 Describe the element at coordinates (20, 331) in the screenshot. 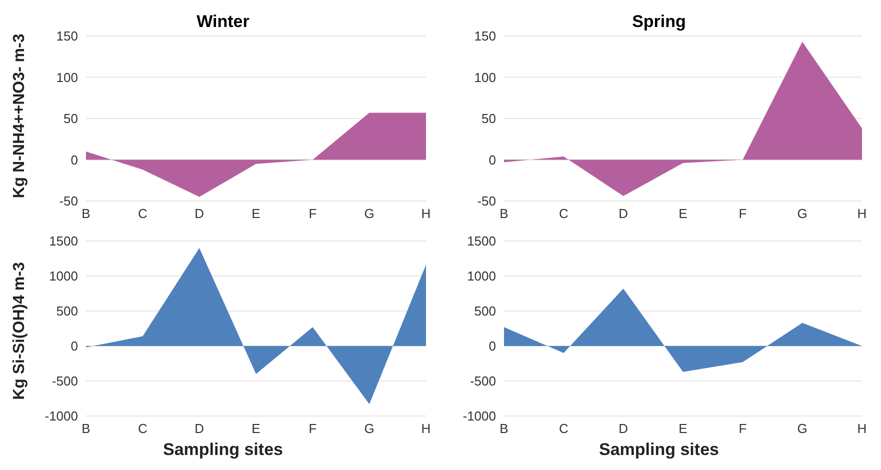

I see `y-axis-title: Kg Si-Si(OH)4 m-3` at that location.